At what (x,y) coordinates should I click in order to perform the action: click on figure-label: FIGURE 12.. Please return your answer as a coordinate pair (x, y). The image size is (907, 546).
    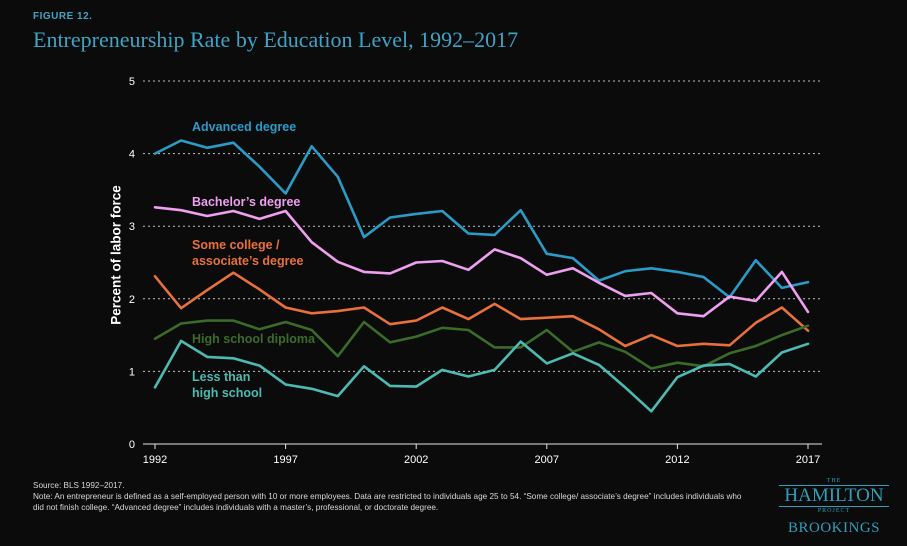
    Looking at the image, I should click on (63, 16).